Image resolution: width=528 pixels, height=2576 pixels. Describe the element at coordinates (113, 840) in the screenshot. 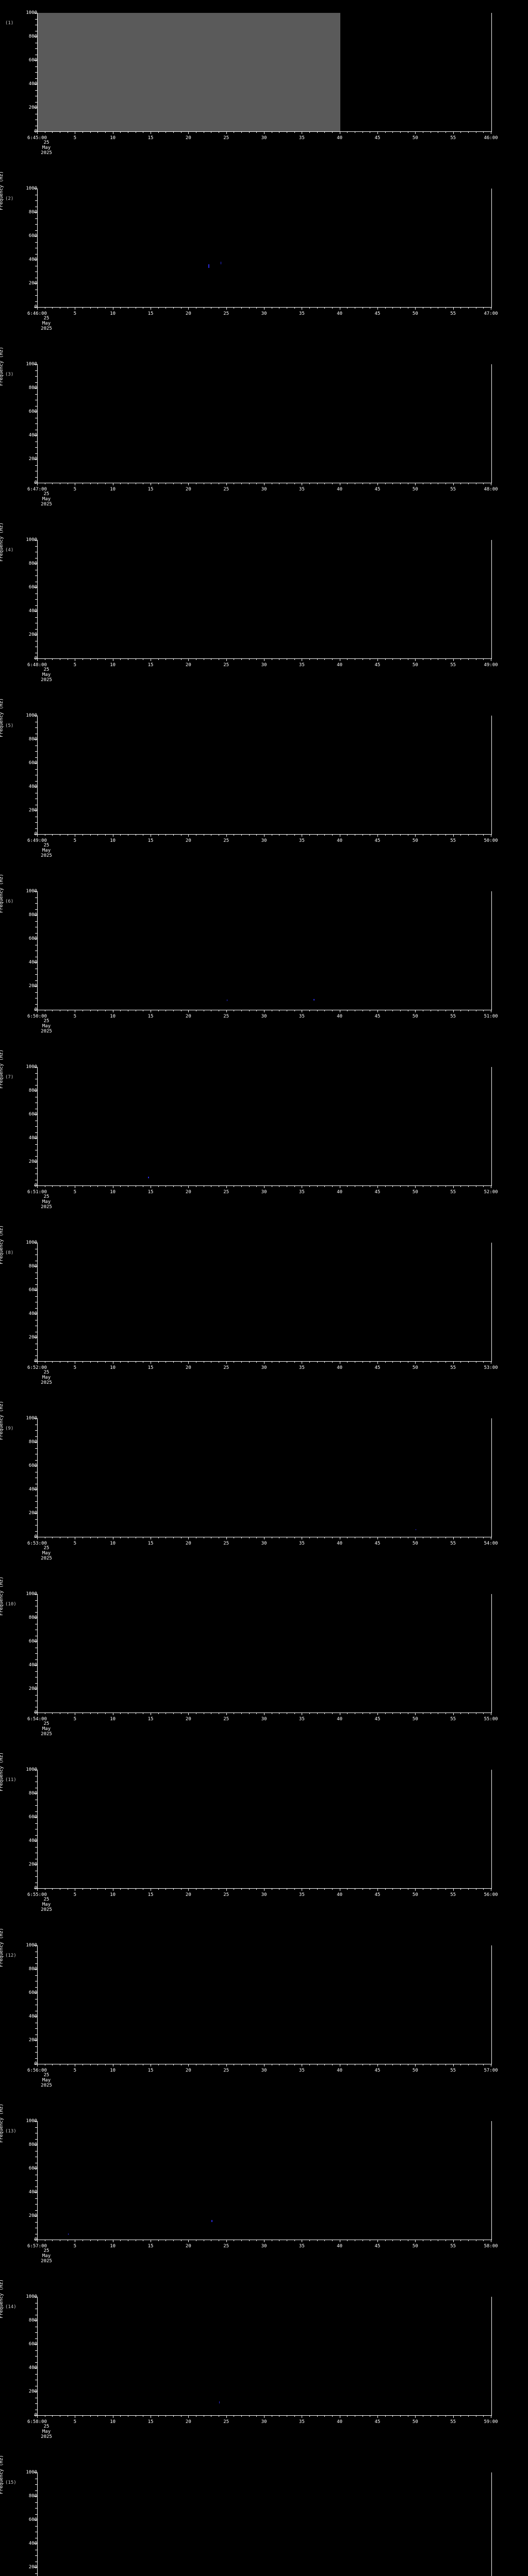

I see `x-tick-label: 10` at that location.